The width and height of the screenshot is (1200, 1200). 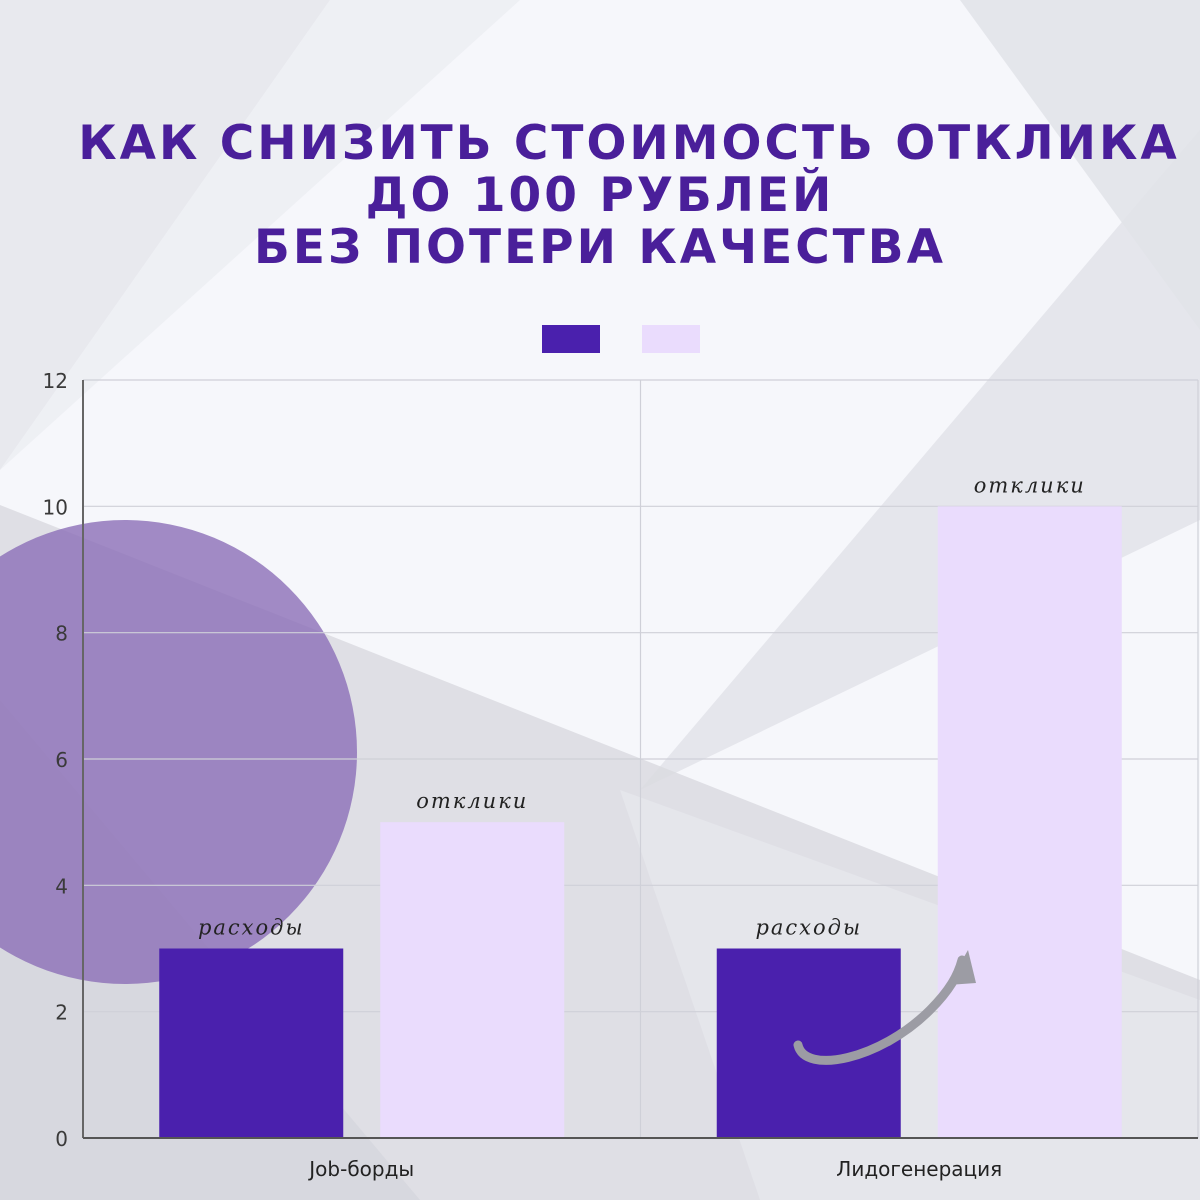 What do you see at coordinates (360, 1169) in the screenshot?
I see `x-tick-label: Job-борды` at bounding box center [360, 1169].